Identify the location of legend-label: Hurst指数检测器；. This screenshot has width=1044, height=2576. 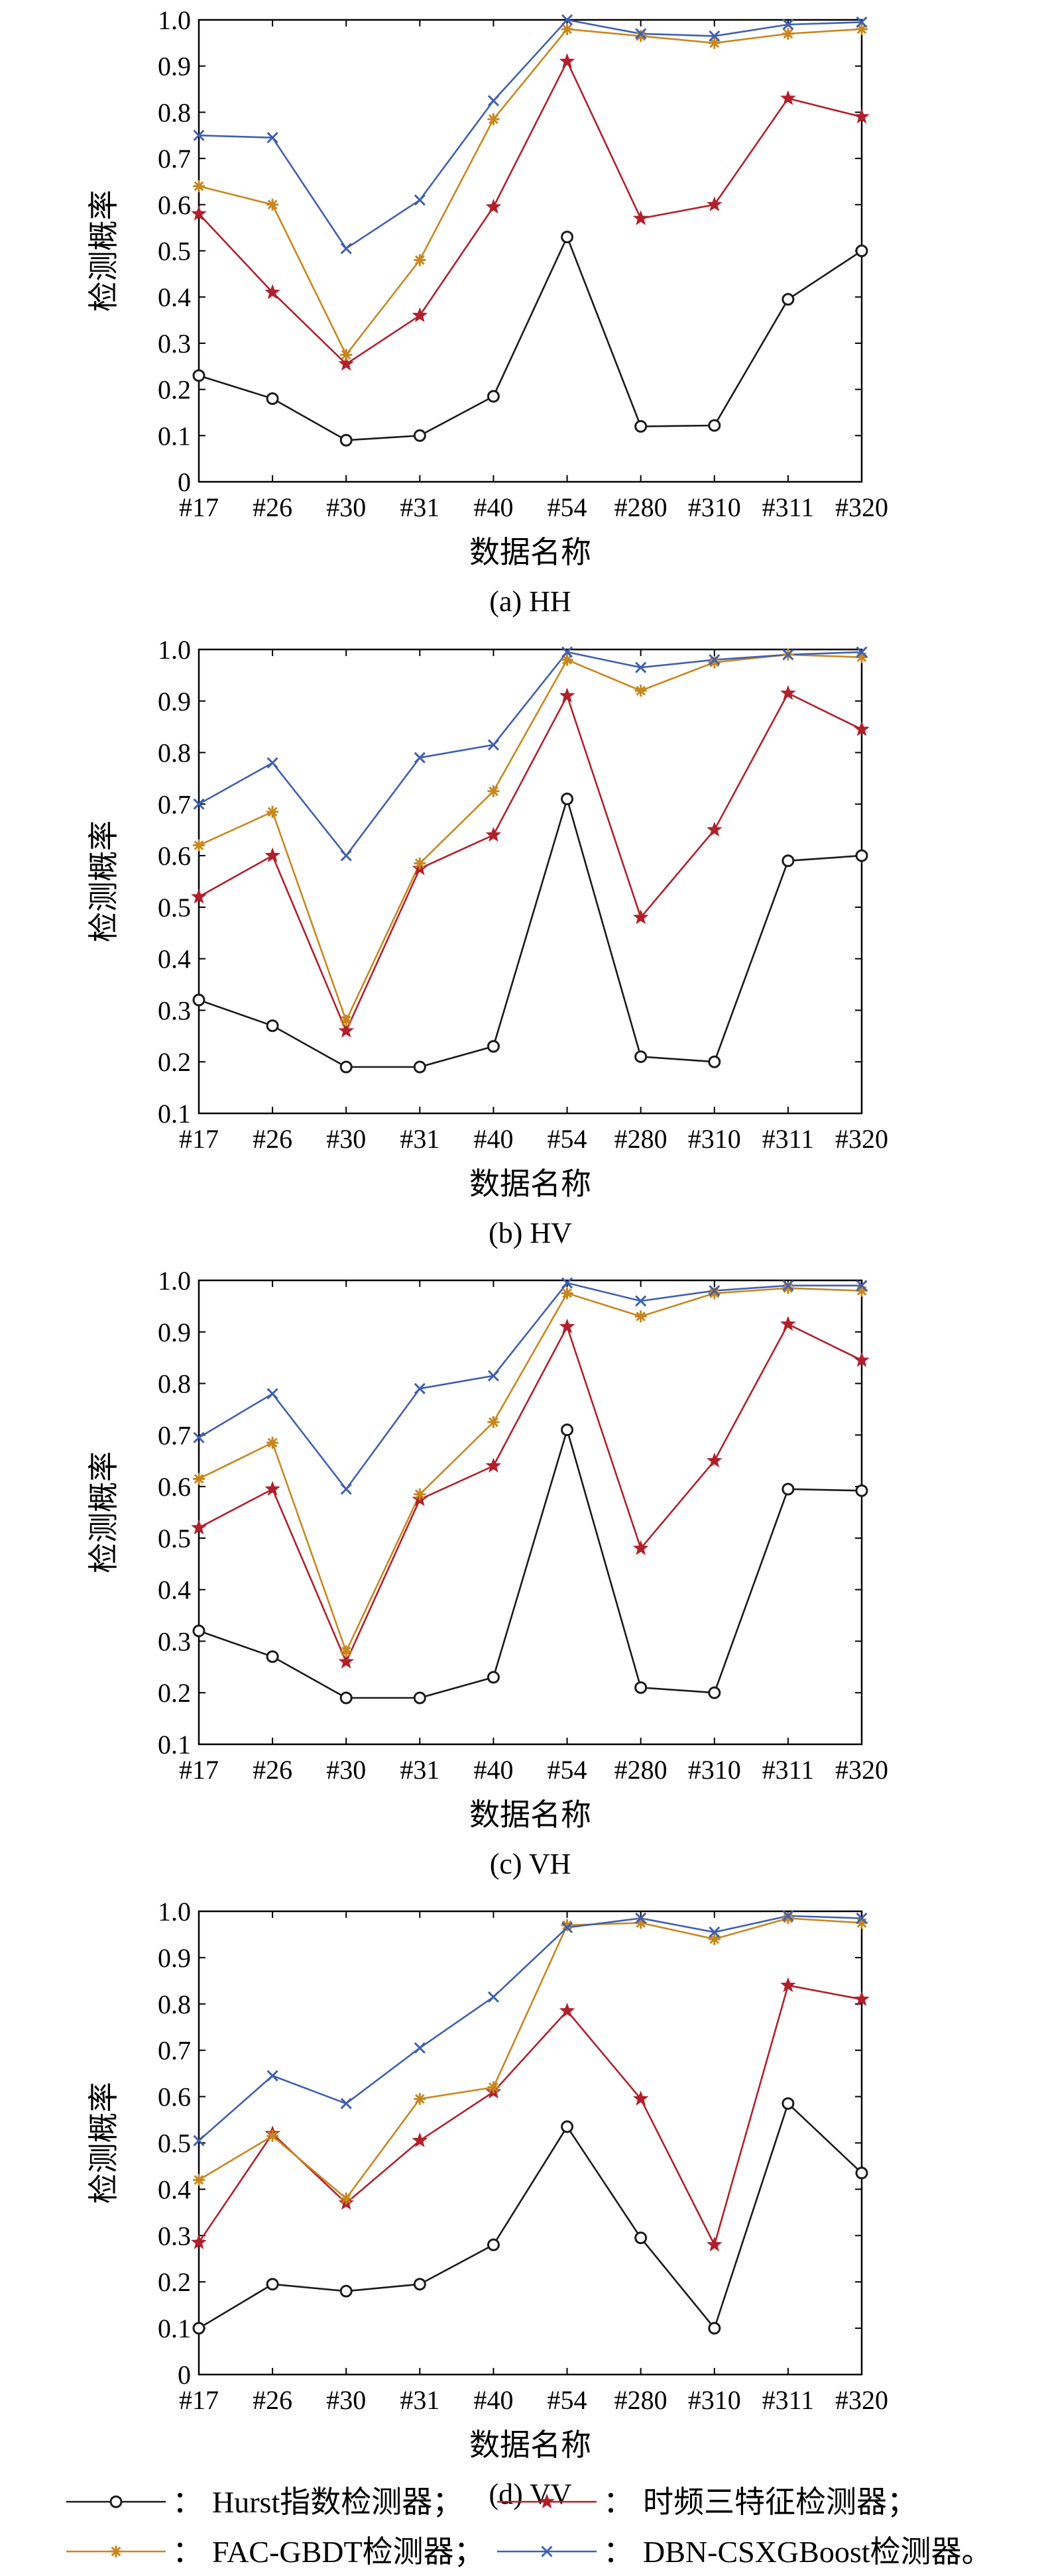
(337, 2502).